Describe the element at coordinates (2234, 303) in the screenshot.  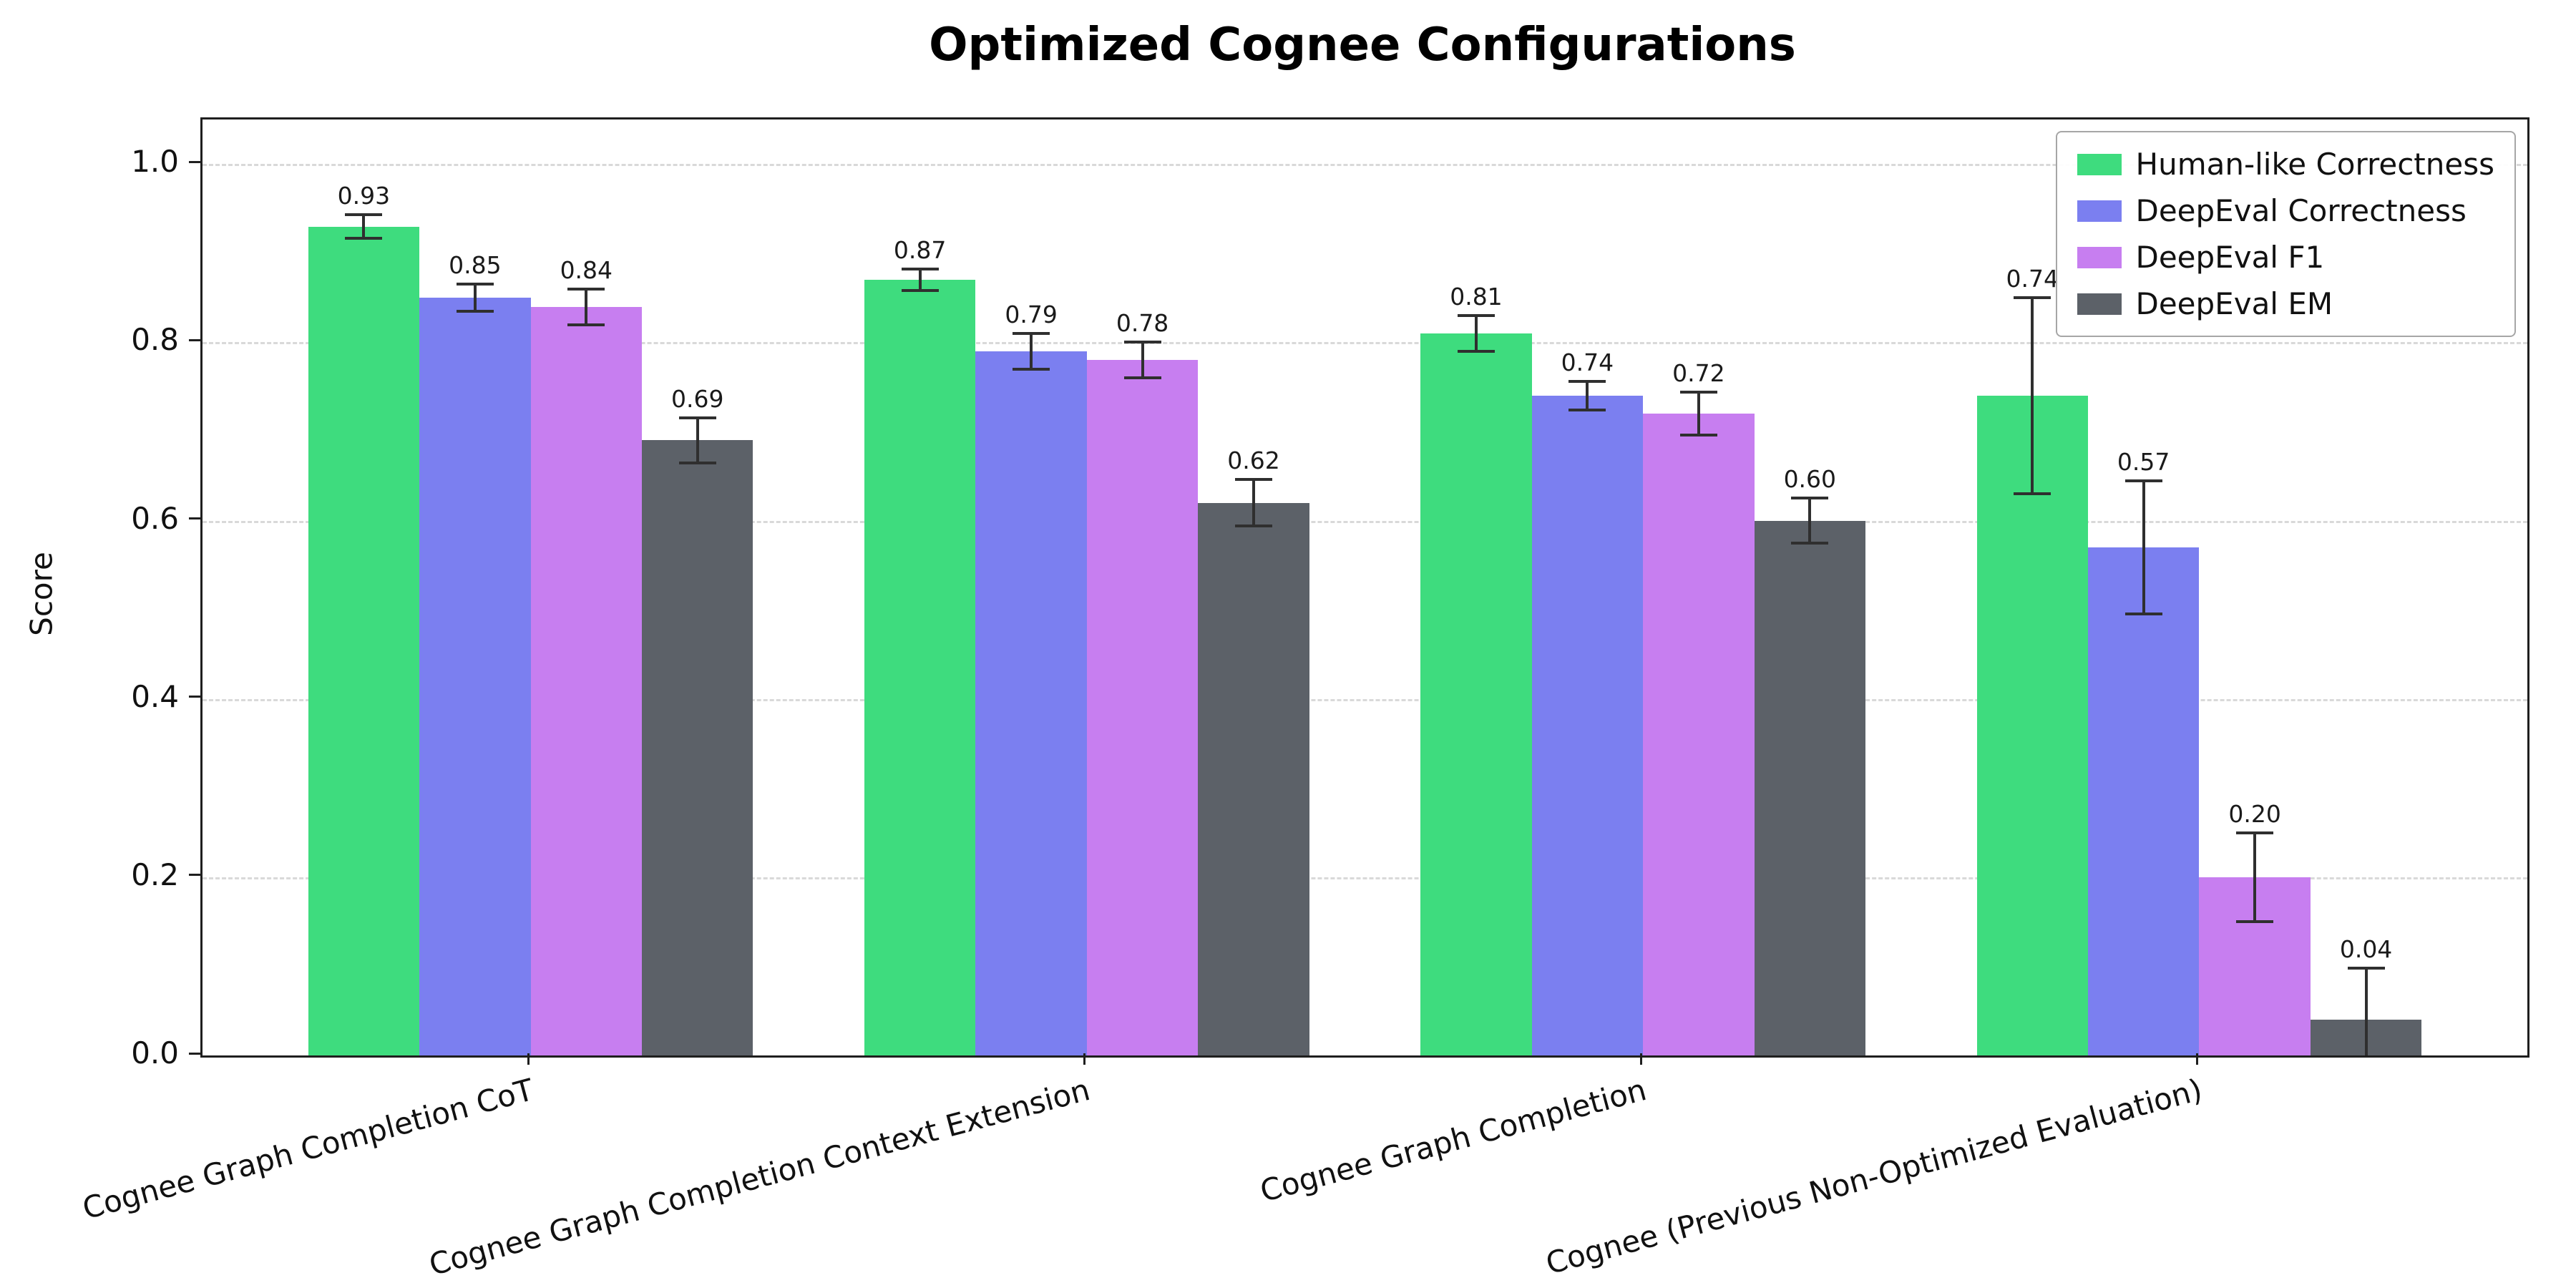
I see `legend-label: DeepEval EM` at that location.